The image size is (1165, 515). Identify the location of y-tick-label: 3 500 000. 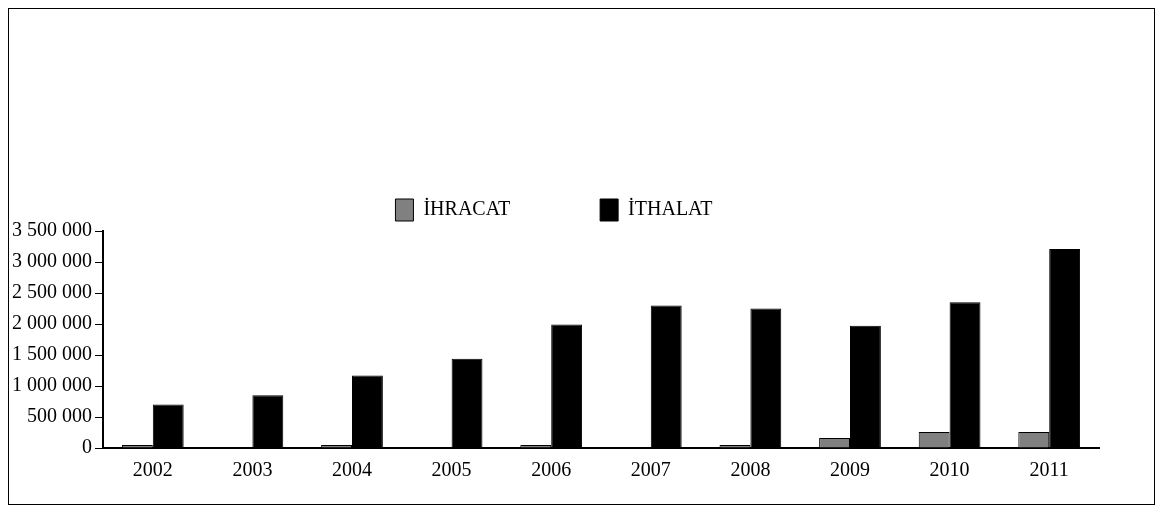
(52, 229).